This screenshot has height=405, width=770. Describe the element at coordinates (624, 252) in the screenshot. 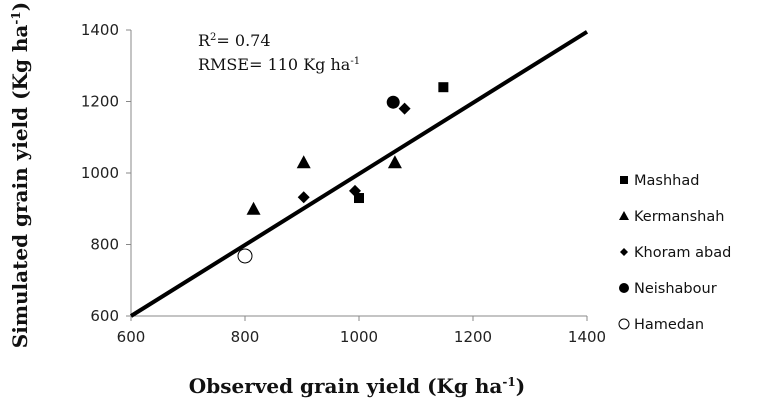

I see `legend-marker-khoram-abad` at that location.